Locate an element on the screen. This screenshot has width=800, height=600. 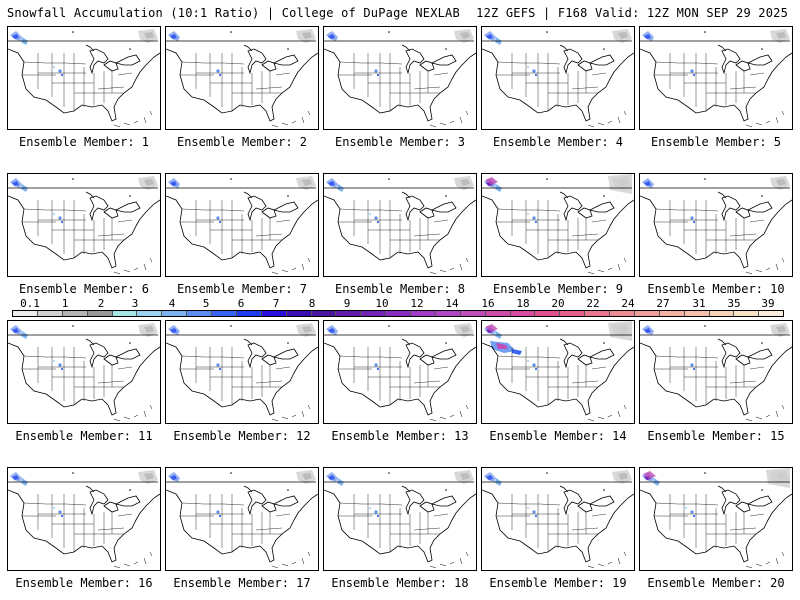
colorbar-tick: 35 is located at coordinates (734, 303).